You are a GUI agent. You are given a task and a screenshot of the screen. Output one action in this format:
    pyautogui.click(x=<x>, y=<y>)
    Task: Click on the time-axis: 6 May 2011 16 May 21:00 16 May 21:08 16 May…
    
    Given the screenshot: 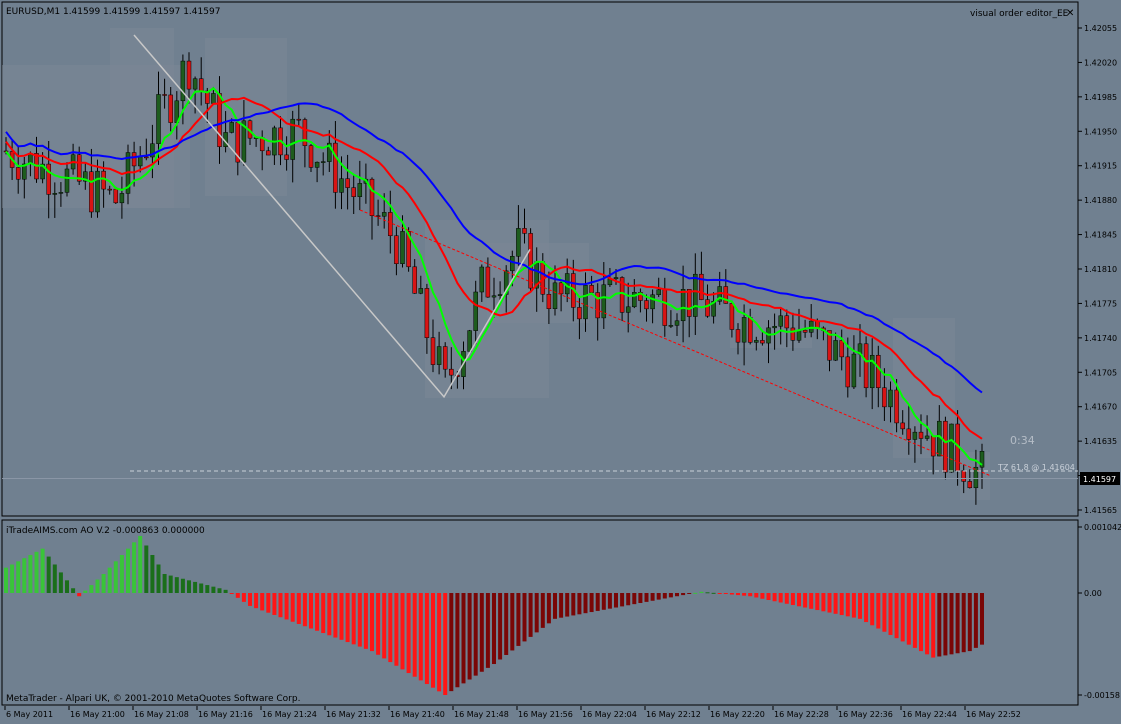 What is the action you would take?
    pyautogui.click(x=512, y=712)
    